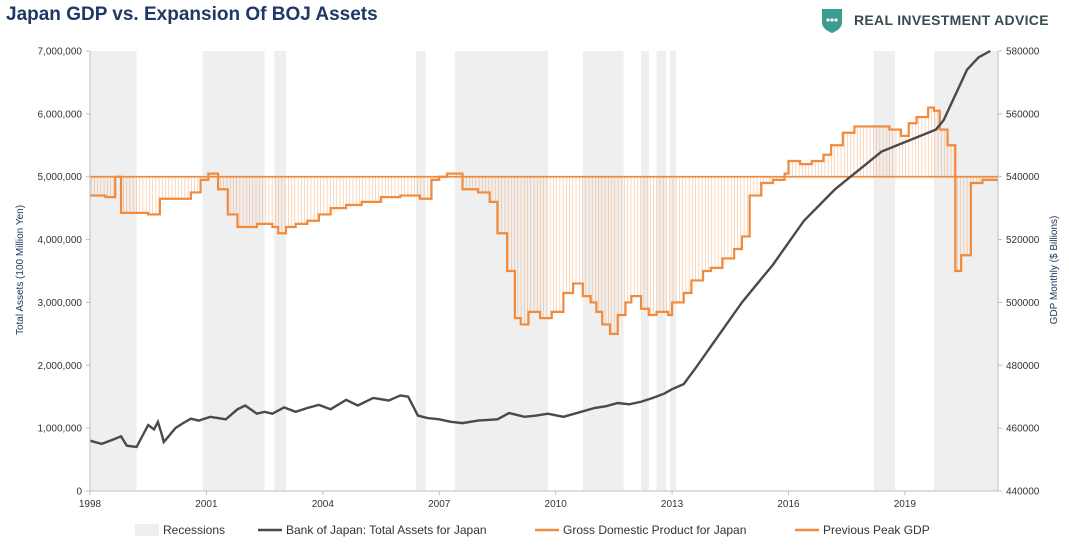 This screenshot has width=1069, height=552. I want to click on y-right-tick-label: 520000, so click(1023, 240).